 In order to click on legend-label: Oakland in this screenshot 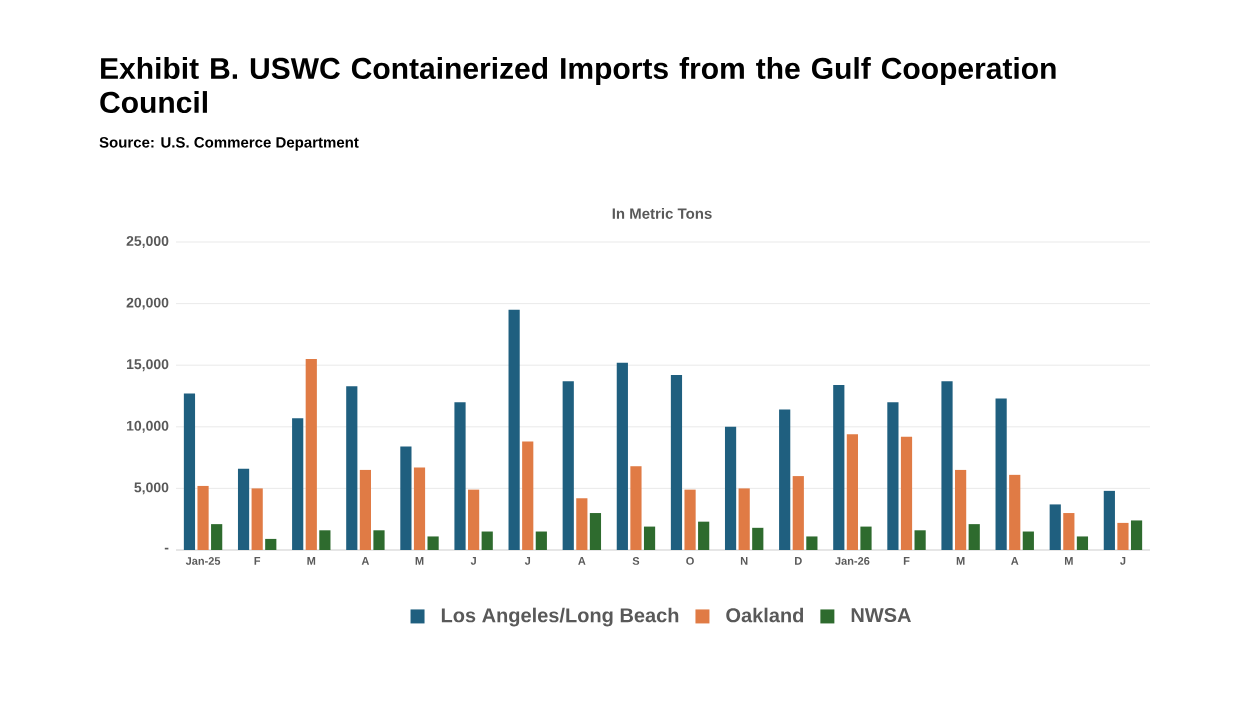, I will do `click(765, 615)`.